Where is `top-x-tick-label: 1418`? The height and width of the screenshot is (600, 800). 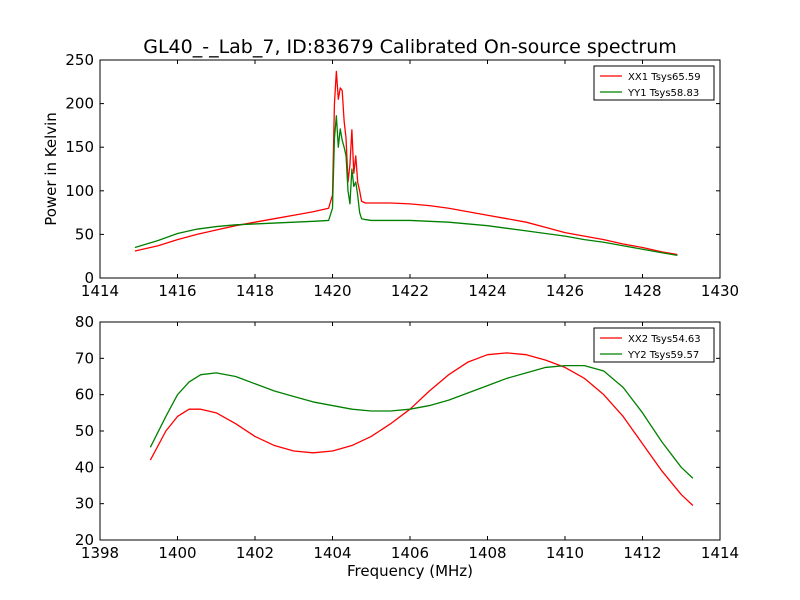 top-x-tick-label: 1418 is located at coordinates (255, 291).